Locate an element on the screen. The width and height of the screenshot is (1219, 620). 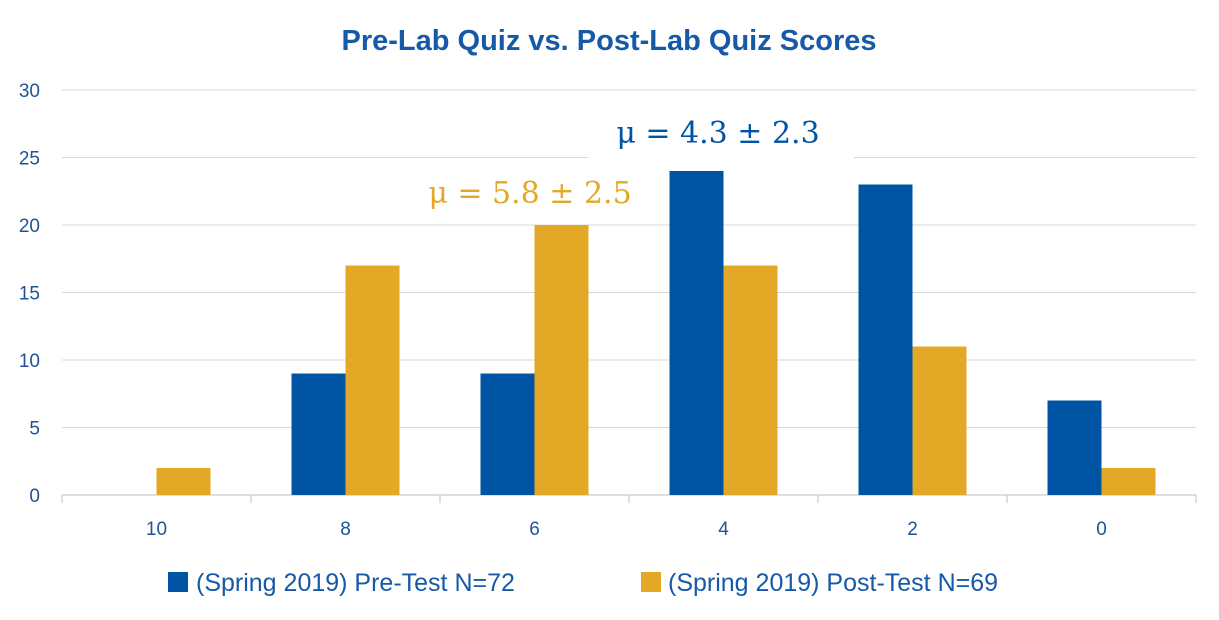
y-tick-label: 20 is located at coordinates (29, 226).